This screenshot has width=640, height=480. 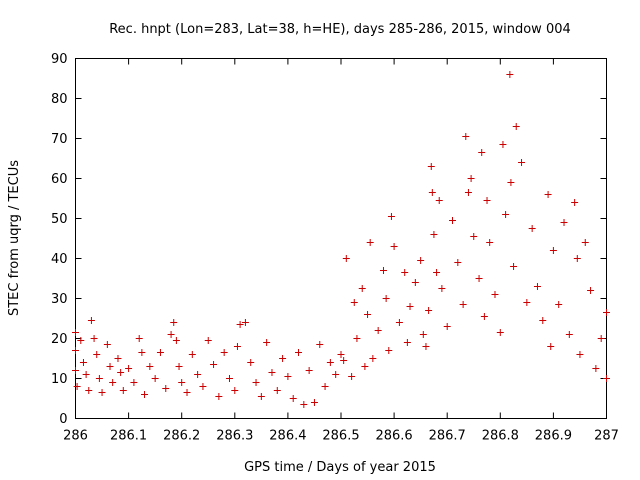 What do you see at coordinates (606, 436) in the screenshot?
I see `x-tick-label: 287` at bounding box center [606, 436].